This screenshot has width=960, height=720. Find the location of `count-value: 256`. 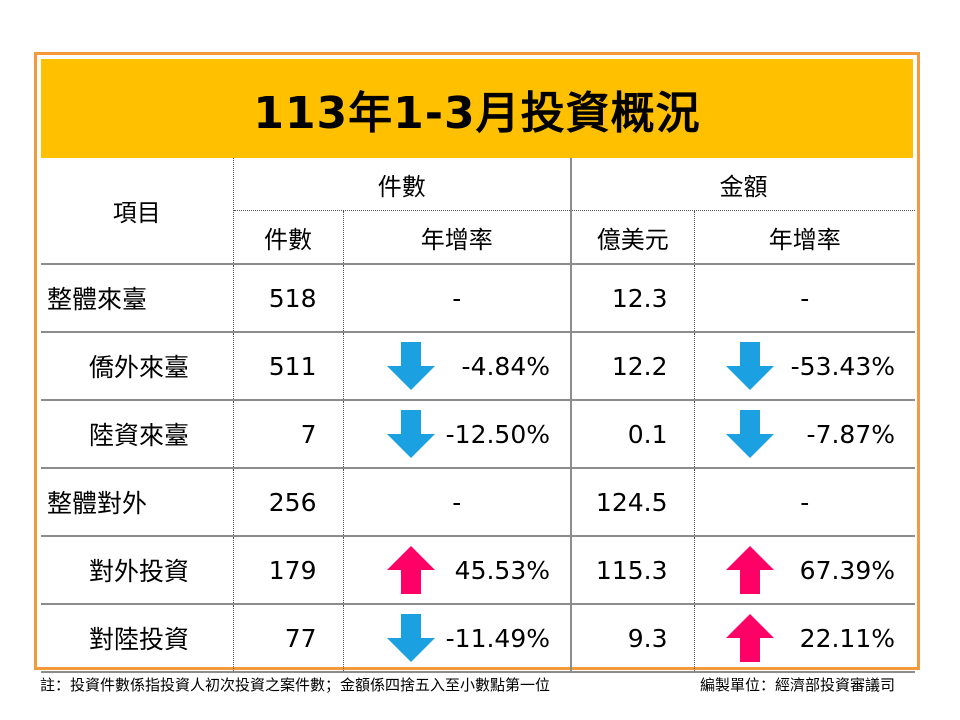

count-value: 256 is located at coordinates (292, 502).